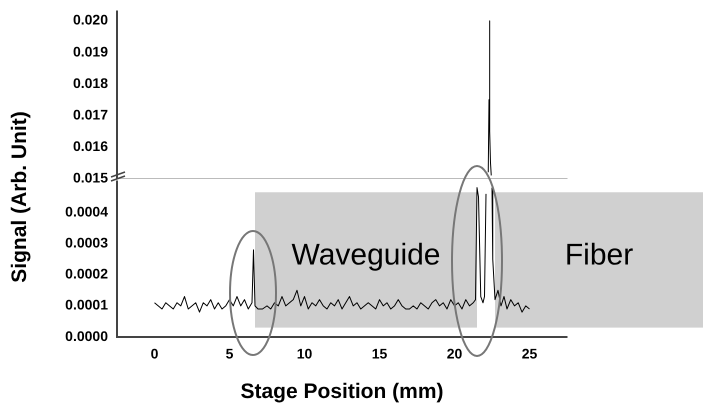 Image resolution: width=703 pixels, height=413 pixels. Describe the element at coordinates (90, 114) in the screenshot. I see `y-tick-label: 0.017` at that location.